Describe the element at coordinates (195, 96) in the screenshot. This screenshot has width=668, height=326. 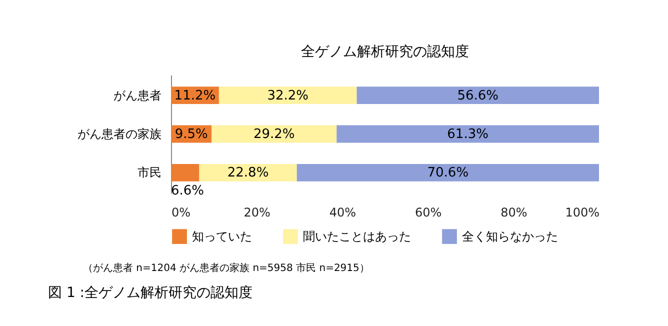
I see `data-label: 11.2%` at that location.